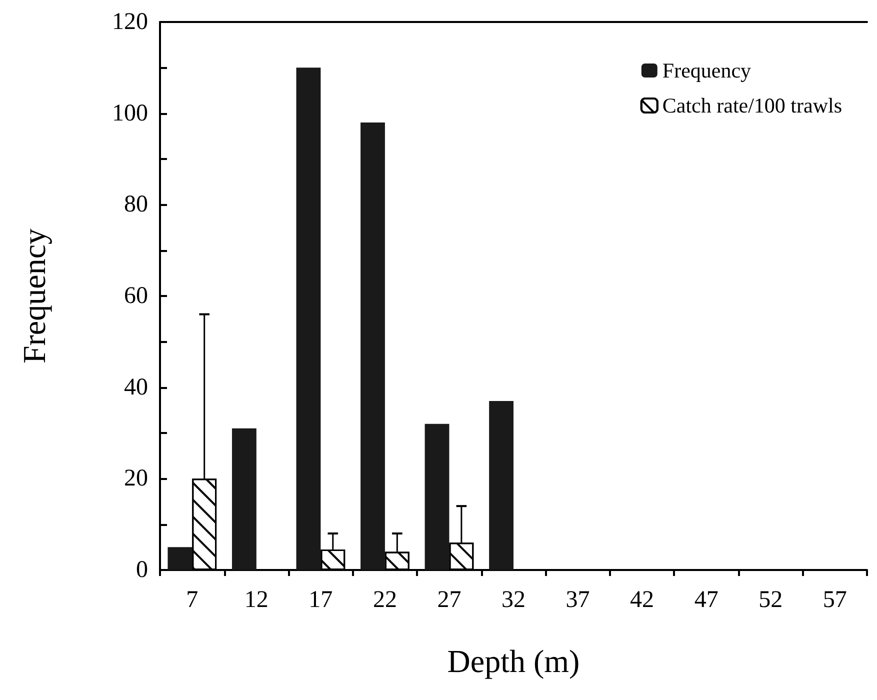 This screenshot has width=877, height=700. What do you see at coordinates (752, 106) in the screenshot?
I see `legend-label: Catch rate/100 trawls` at bounding box center [752, 106].